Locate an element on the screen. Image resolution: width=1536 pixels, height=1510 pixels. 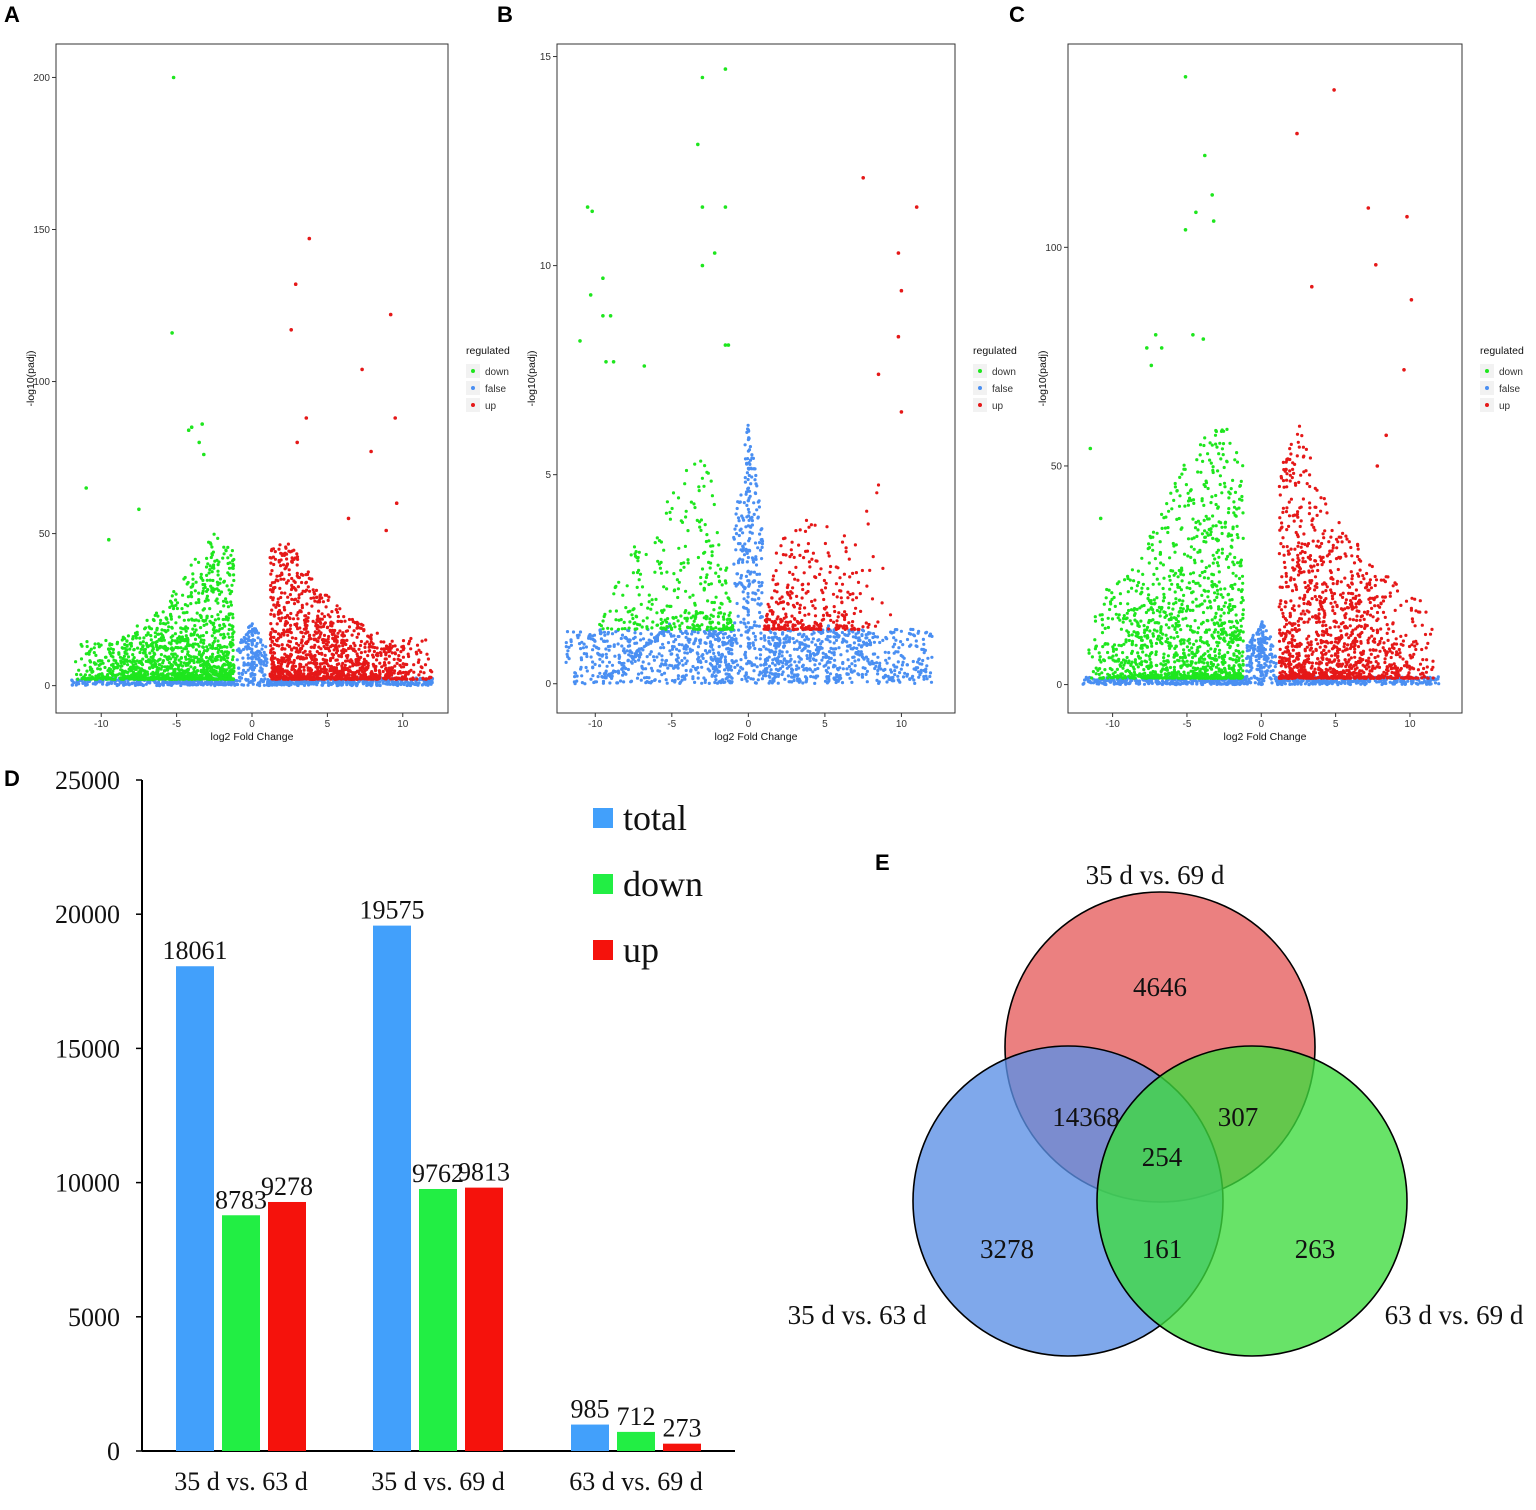
legend-title: regulated is located at coordinates (995, 351).